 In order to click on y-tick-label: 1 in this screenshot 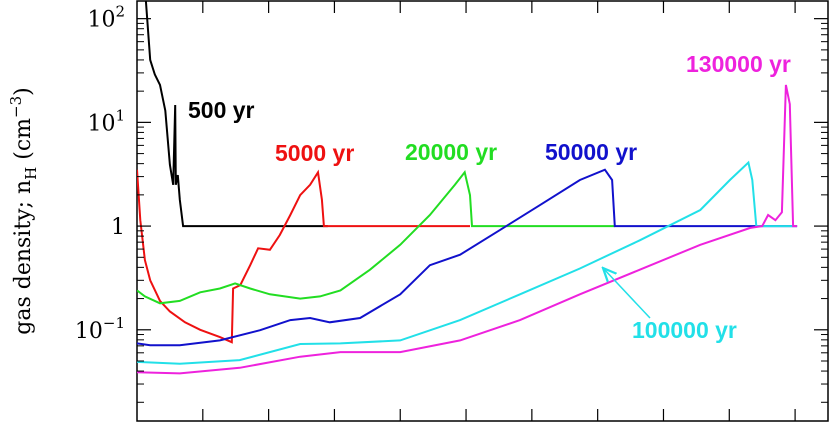, I will do `click(118, 227)`.